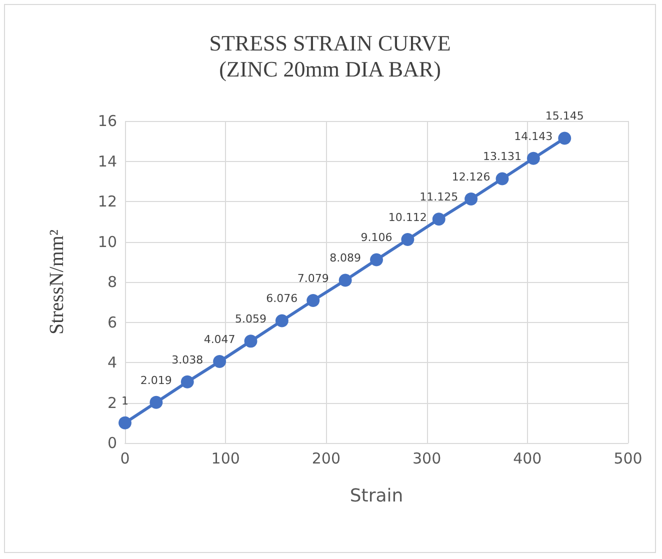 The width and height of the screenshot is (662, 559). Describe the element at coordinates (527, 459) in the screenshot. I see `x-tick-label: 400` at that location.